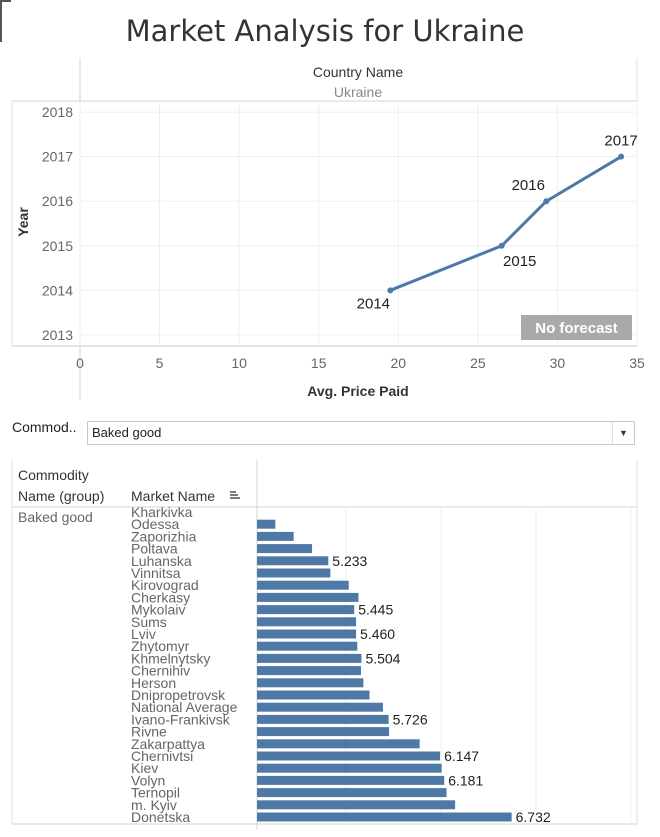 The image size is (660, 837). I want to click on x-axis-title: Avg. Price Paid, so click(357, 391).